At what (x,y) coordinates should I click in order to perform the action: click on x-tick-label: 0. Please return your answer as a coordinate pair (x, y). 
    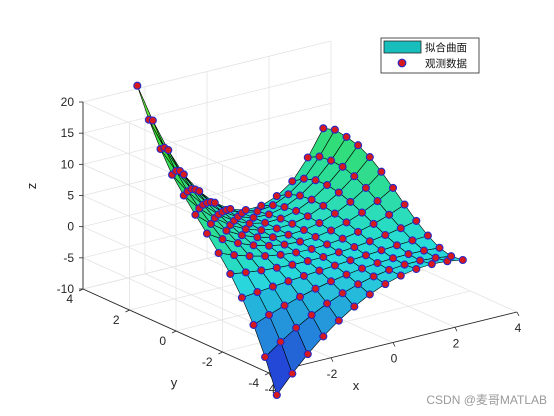
    Looking at the image, I should click on (394, 359).